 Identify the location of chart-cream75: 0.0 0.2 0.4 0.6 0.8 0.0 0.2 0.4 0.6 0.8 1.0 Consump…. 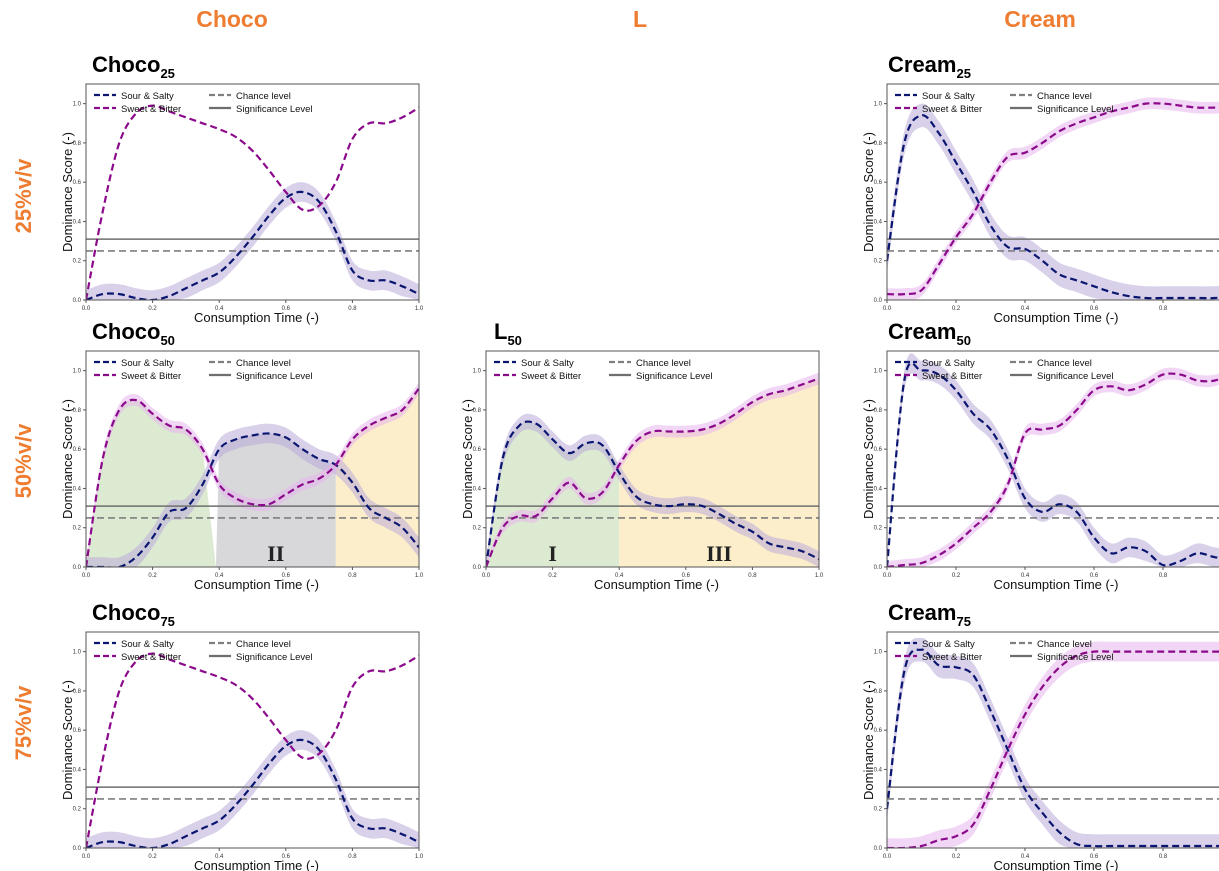
(1040, 735).